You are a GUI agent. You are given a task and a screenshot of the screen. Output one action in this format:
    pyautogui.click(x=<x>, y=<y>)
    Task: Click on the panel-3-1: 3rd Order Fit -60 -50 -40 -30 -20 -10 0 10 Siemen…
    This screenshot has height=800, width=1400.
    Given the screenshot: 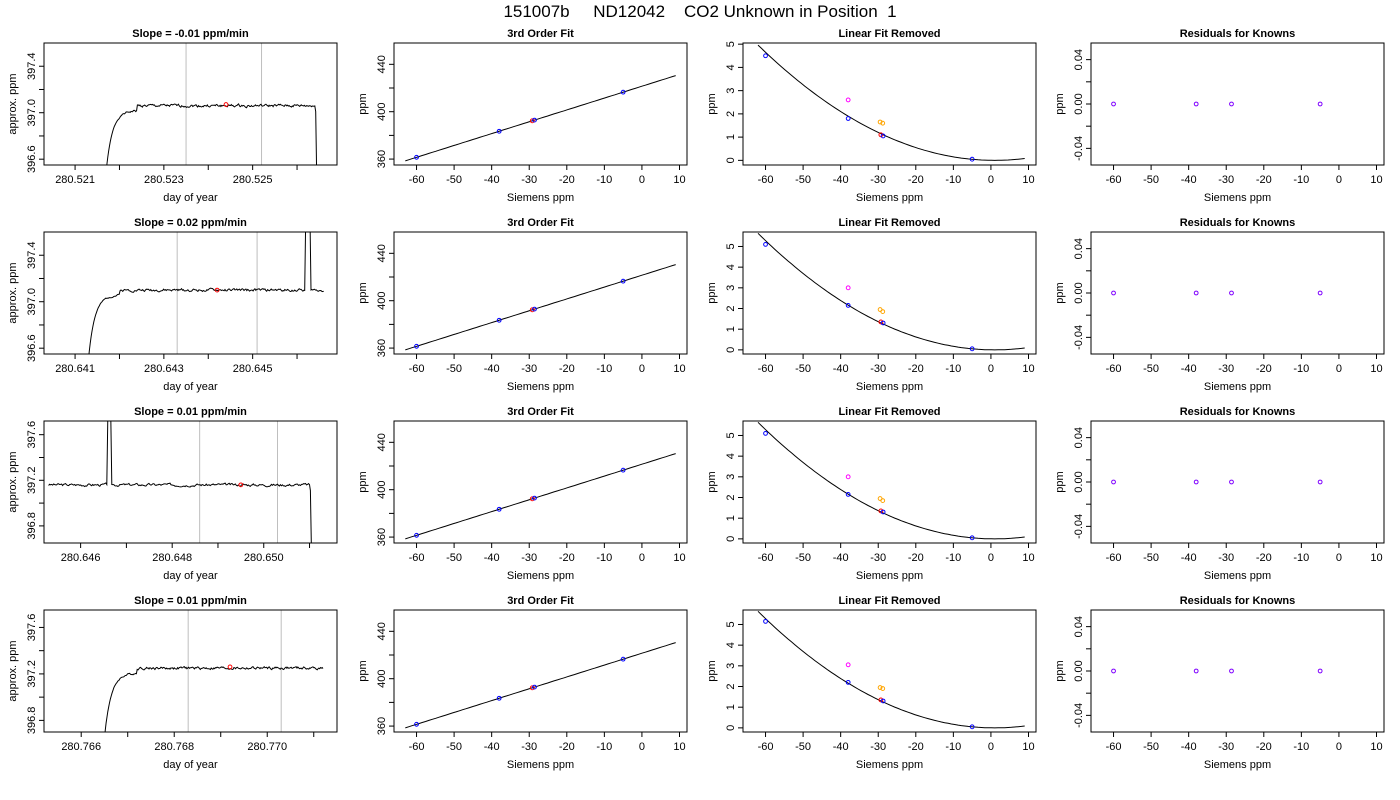 What is the action you would take?
    pyautogui.click(x=522, y=683)
    